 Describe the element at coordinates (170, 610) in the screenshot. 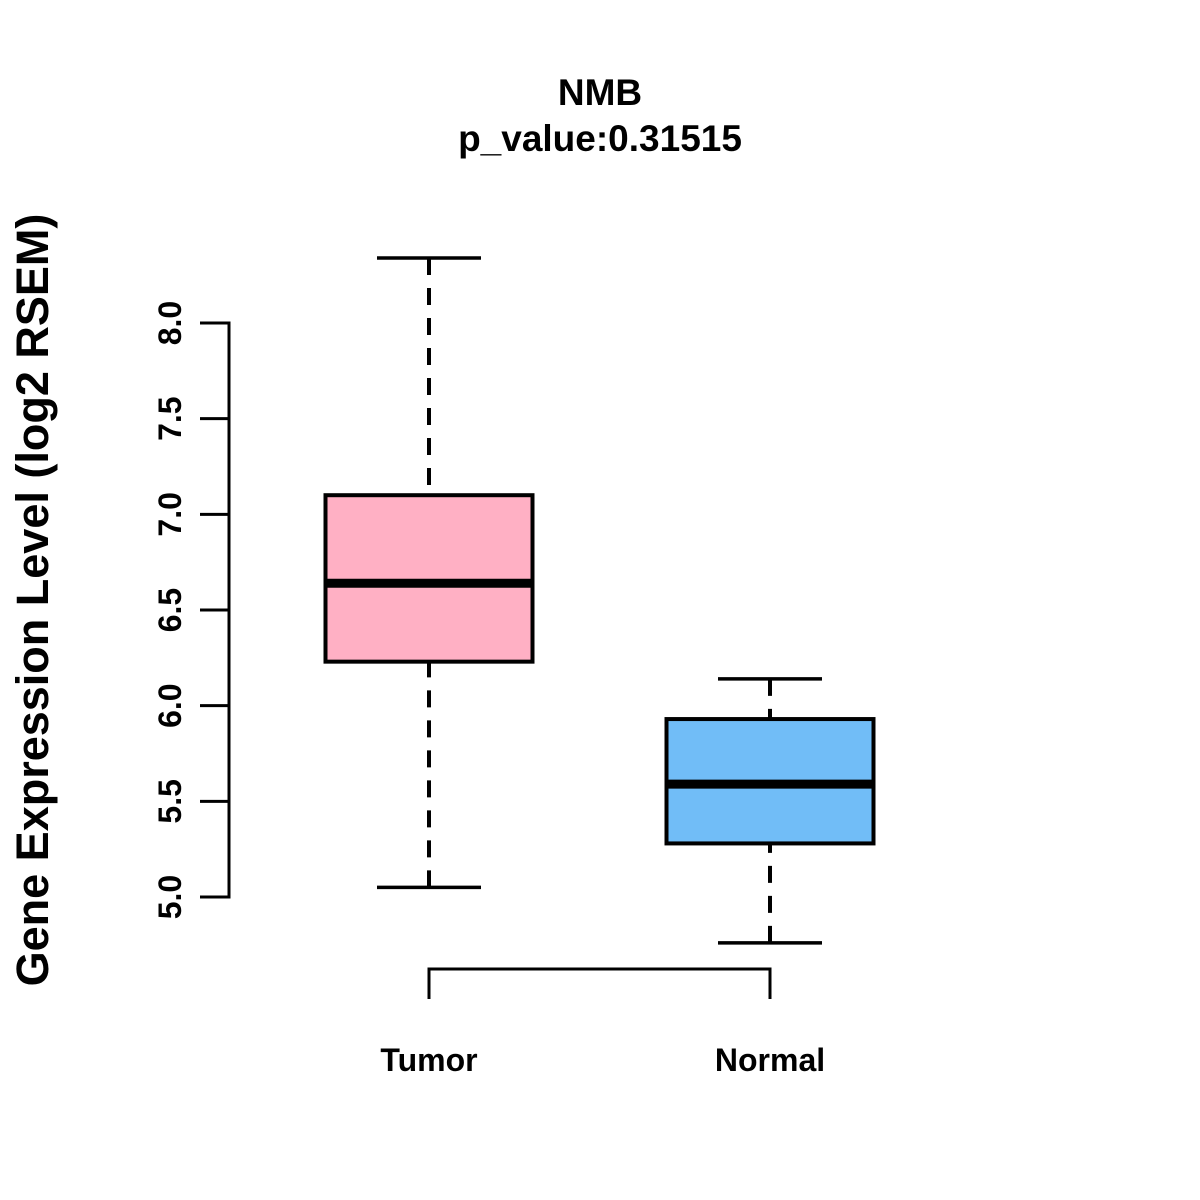

I see `y-axis-tick-label: 6.5` at that location.